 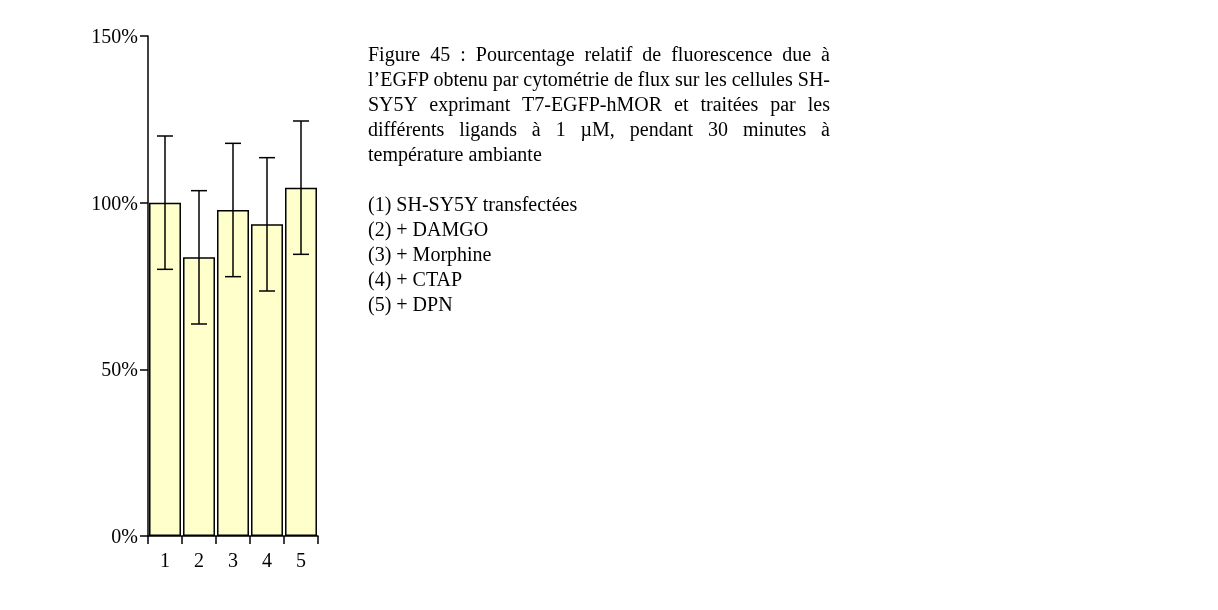 I want to click on x-tick-label: 2, so click(x=199, y=560).